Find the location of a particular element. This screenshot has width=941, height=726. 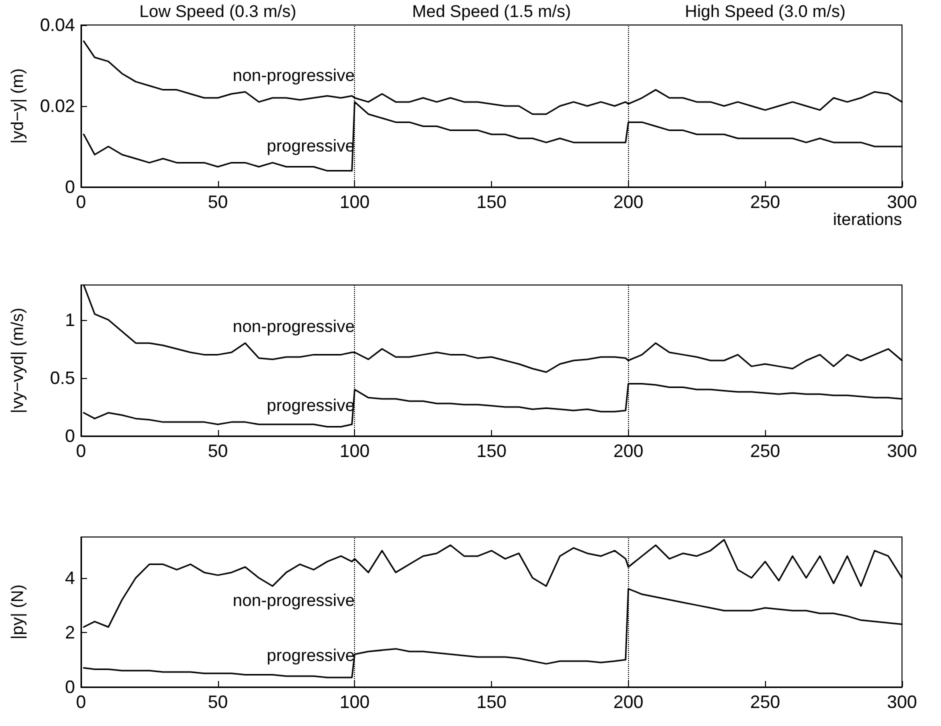

y-tick-label: 1 is located at coordinates (69, 320).